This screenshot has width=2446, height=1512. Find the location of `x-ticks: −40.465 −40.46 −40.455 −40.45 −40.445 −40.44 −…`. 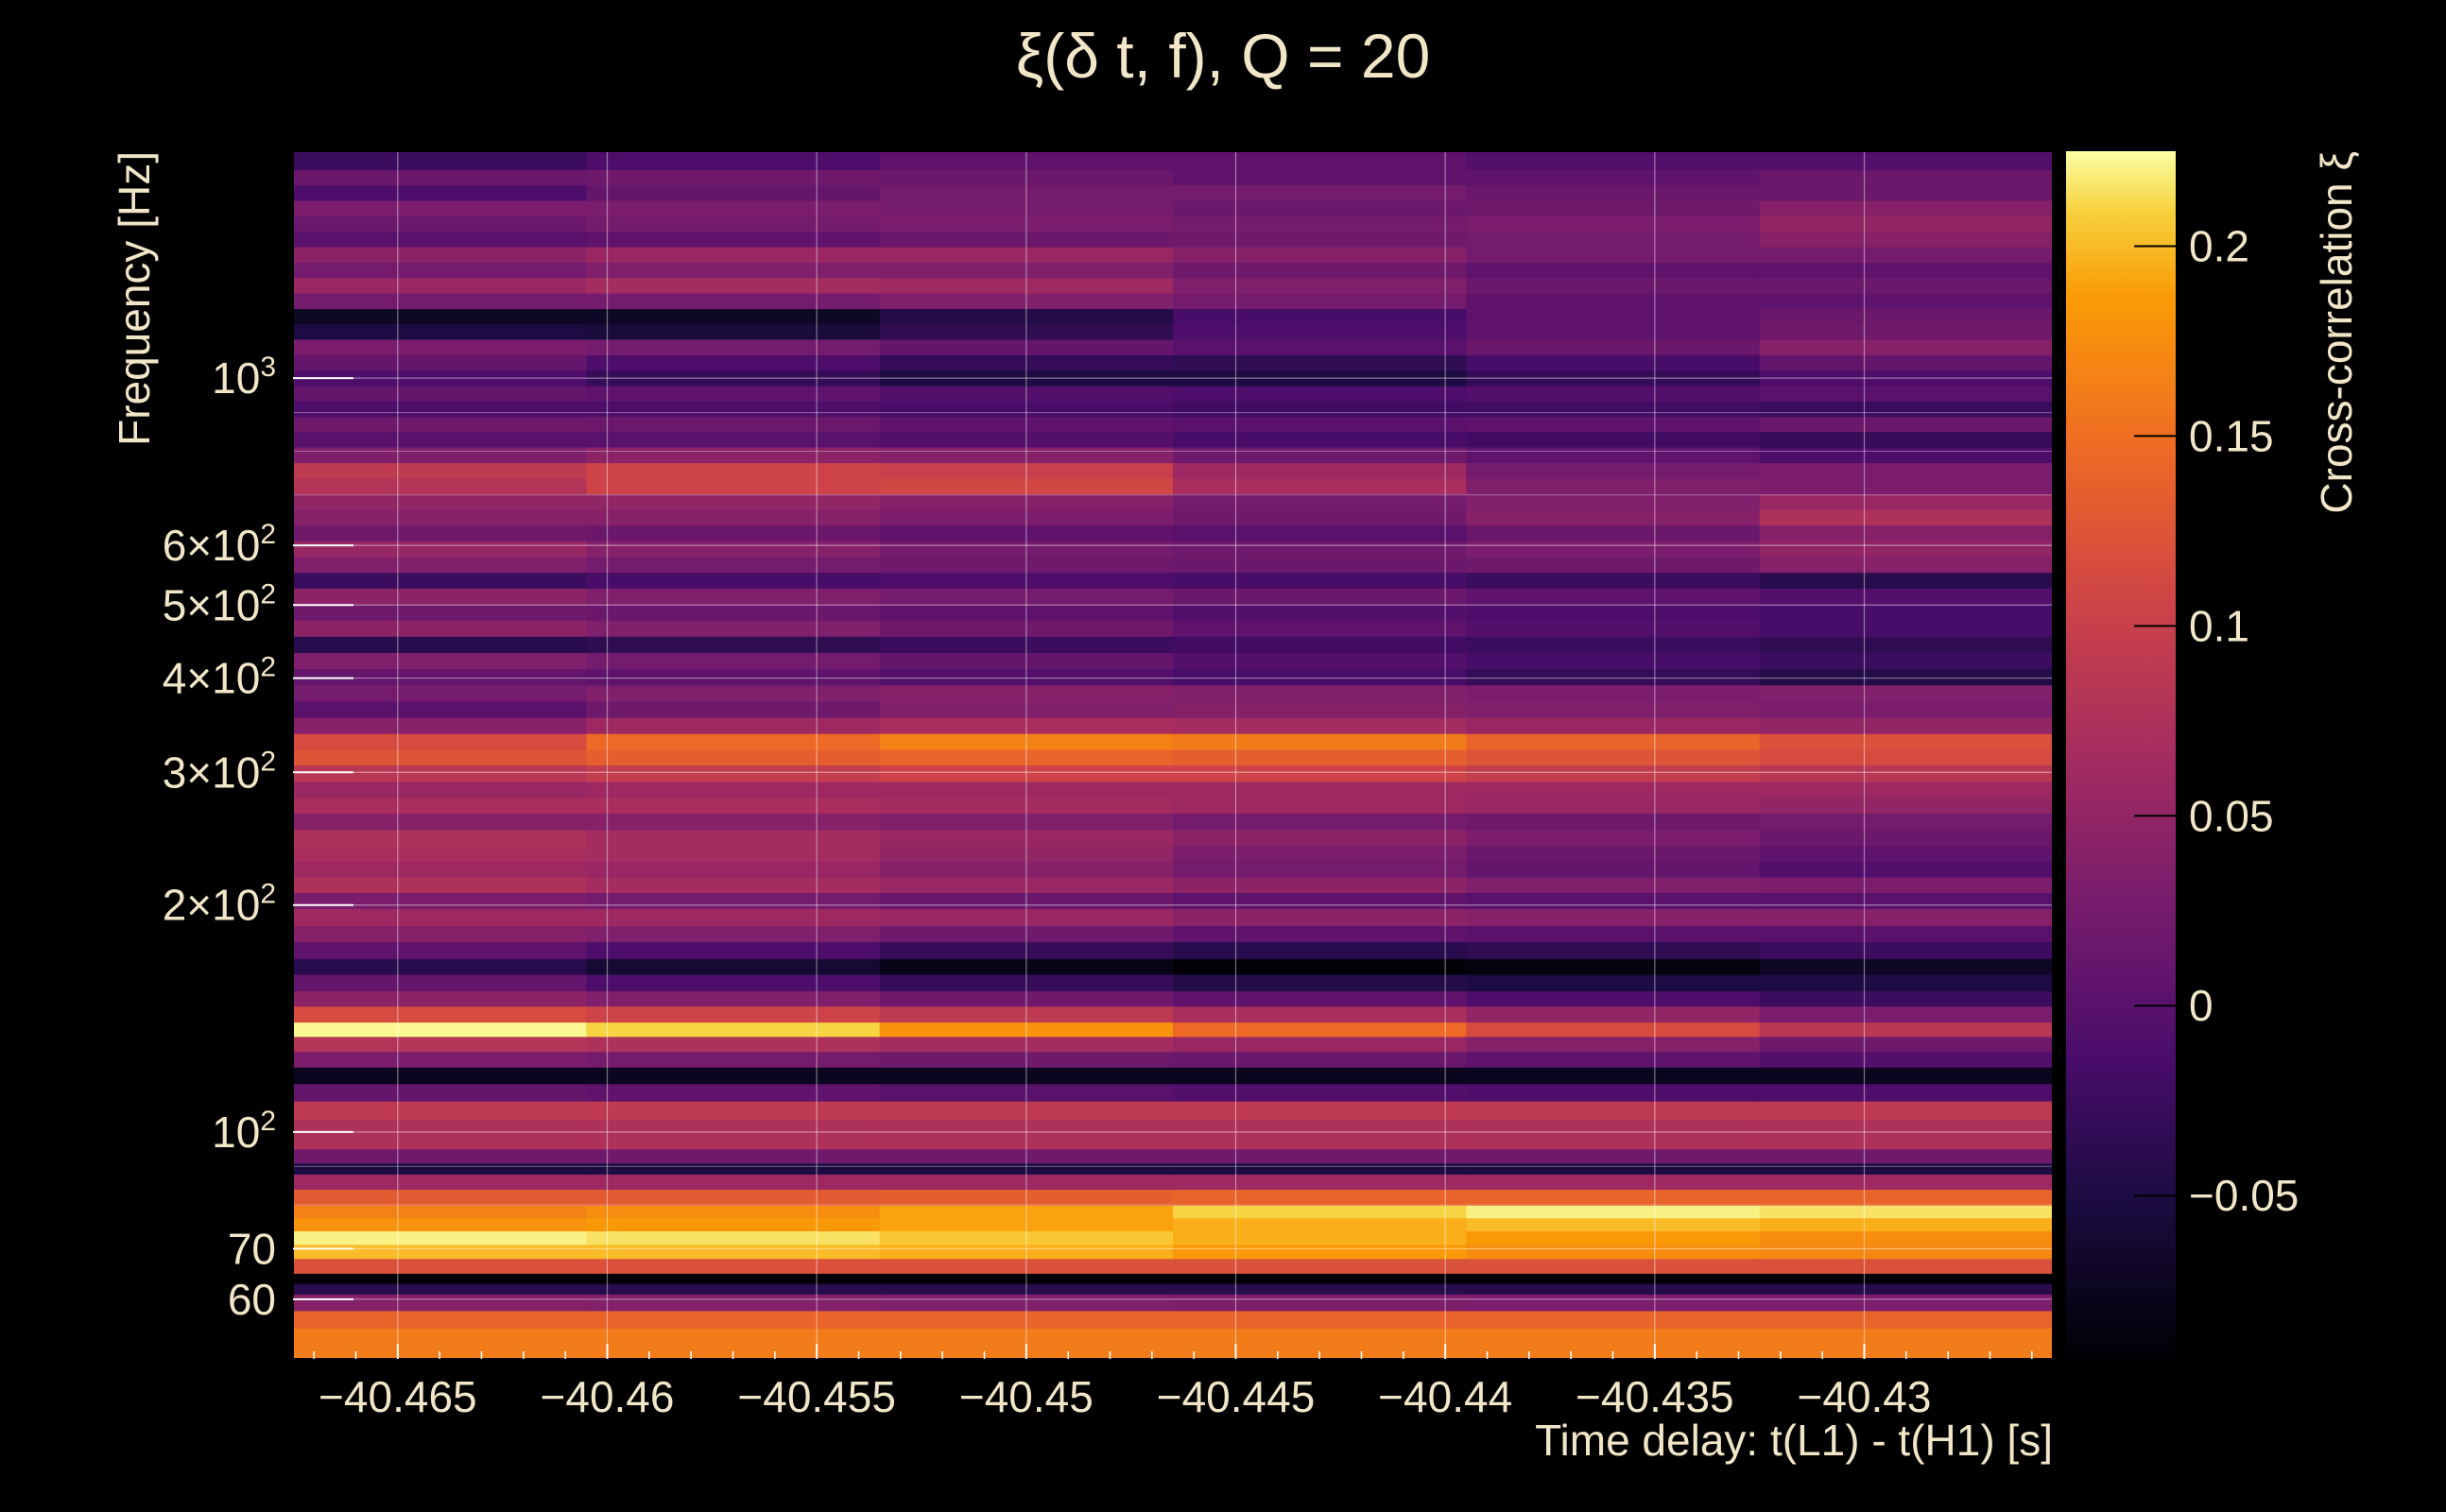

x-ticks: −40.465 −40.46 −40.455 −40.45 −40.445 −40.44 −… is located at coordinates (1173, 1382).